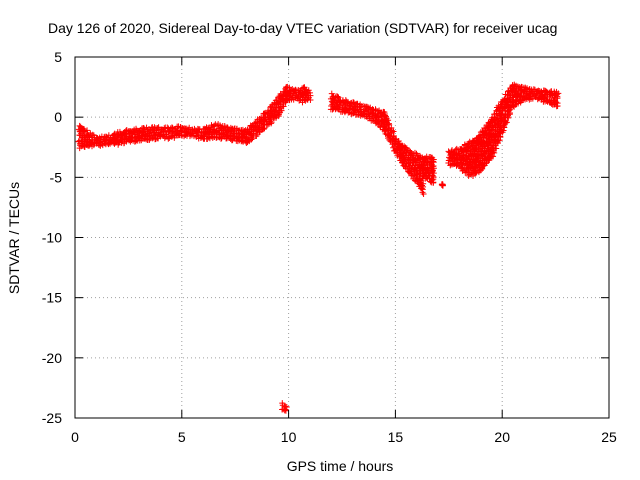  What do you see at coordinates (58, 57) in the screenshot?
I see `y-tick-label: 5` at bounding box center [58, 57].